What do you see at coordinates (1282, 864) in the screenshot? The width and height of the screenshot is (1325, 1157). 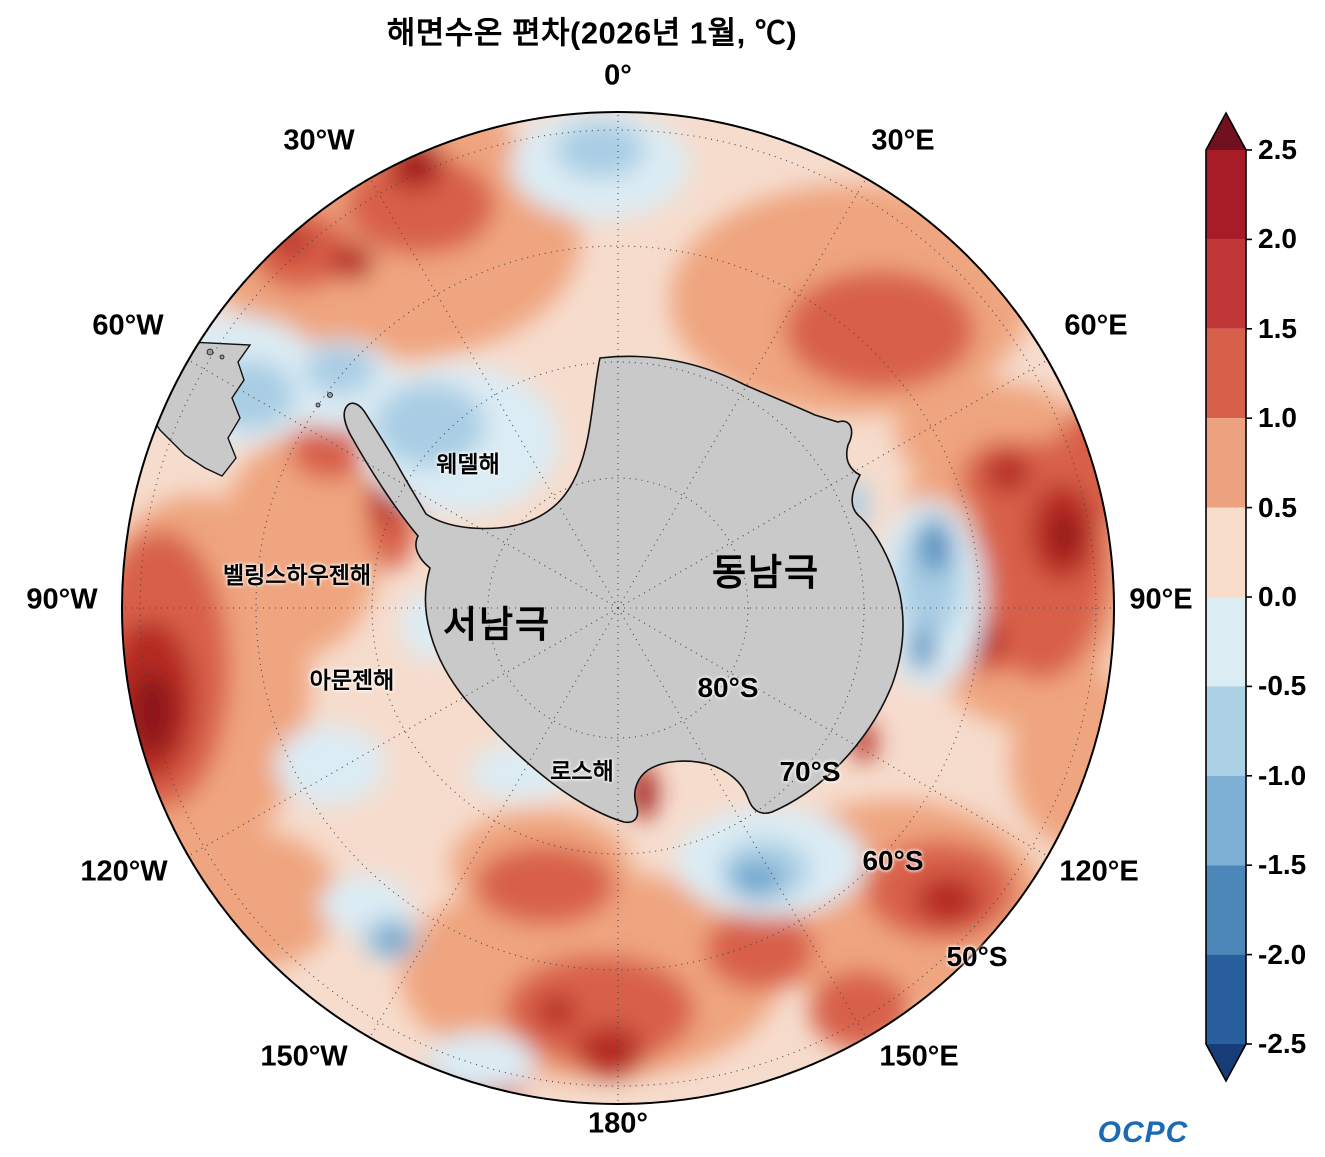 I see `colorbar-tick-n1.5: -1.5` at bounding box center [1282, 864].